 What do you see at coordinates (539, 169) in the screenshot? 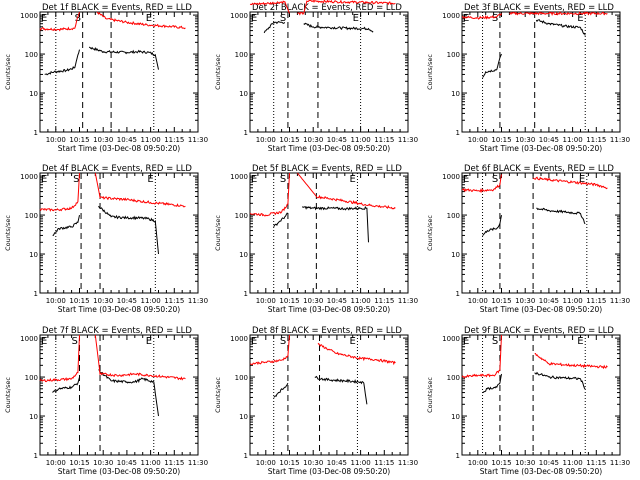
I see `panel-title: Det 6f BLACK = Events, RED = LLD` at bounding box center [539, 169].